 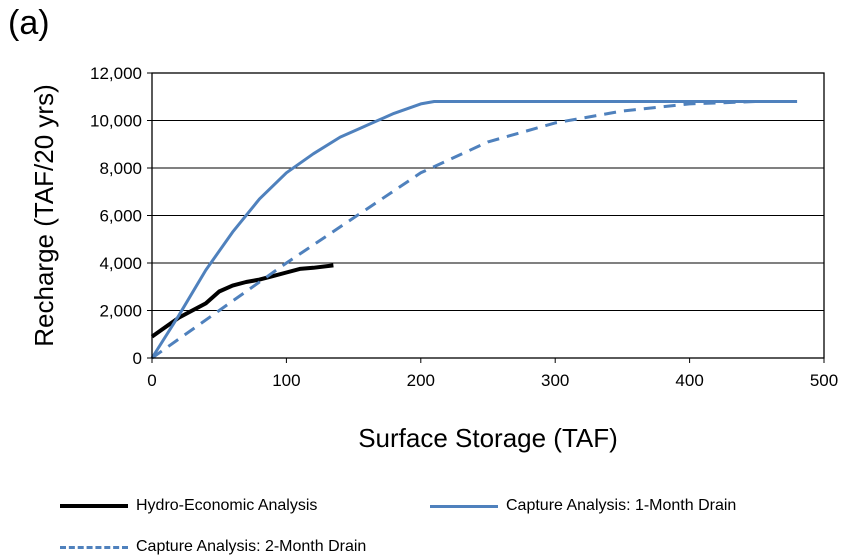 I want to click on x-tick-label: 400, so click(x=689, y=380).